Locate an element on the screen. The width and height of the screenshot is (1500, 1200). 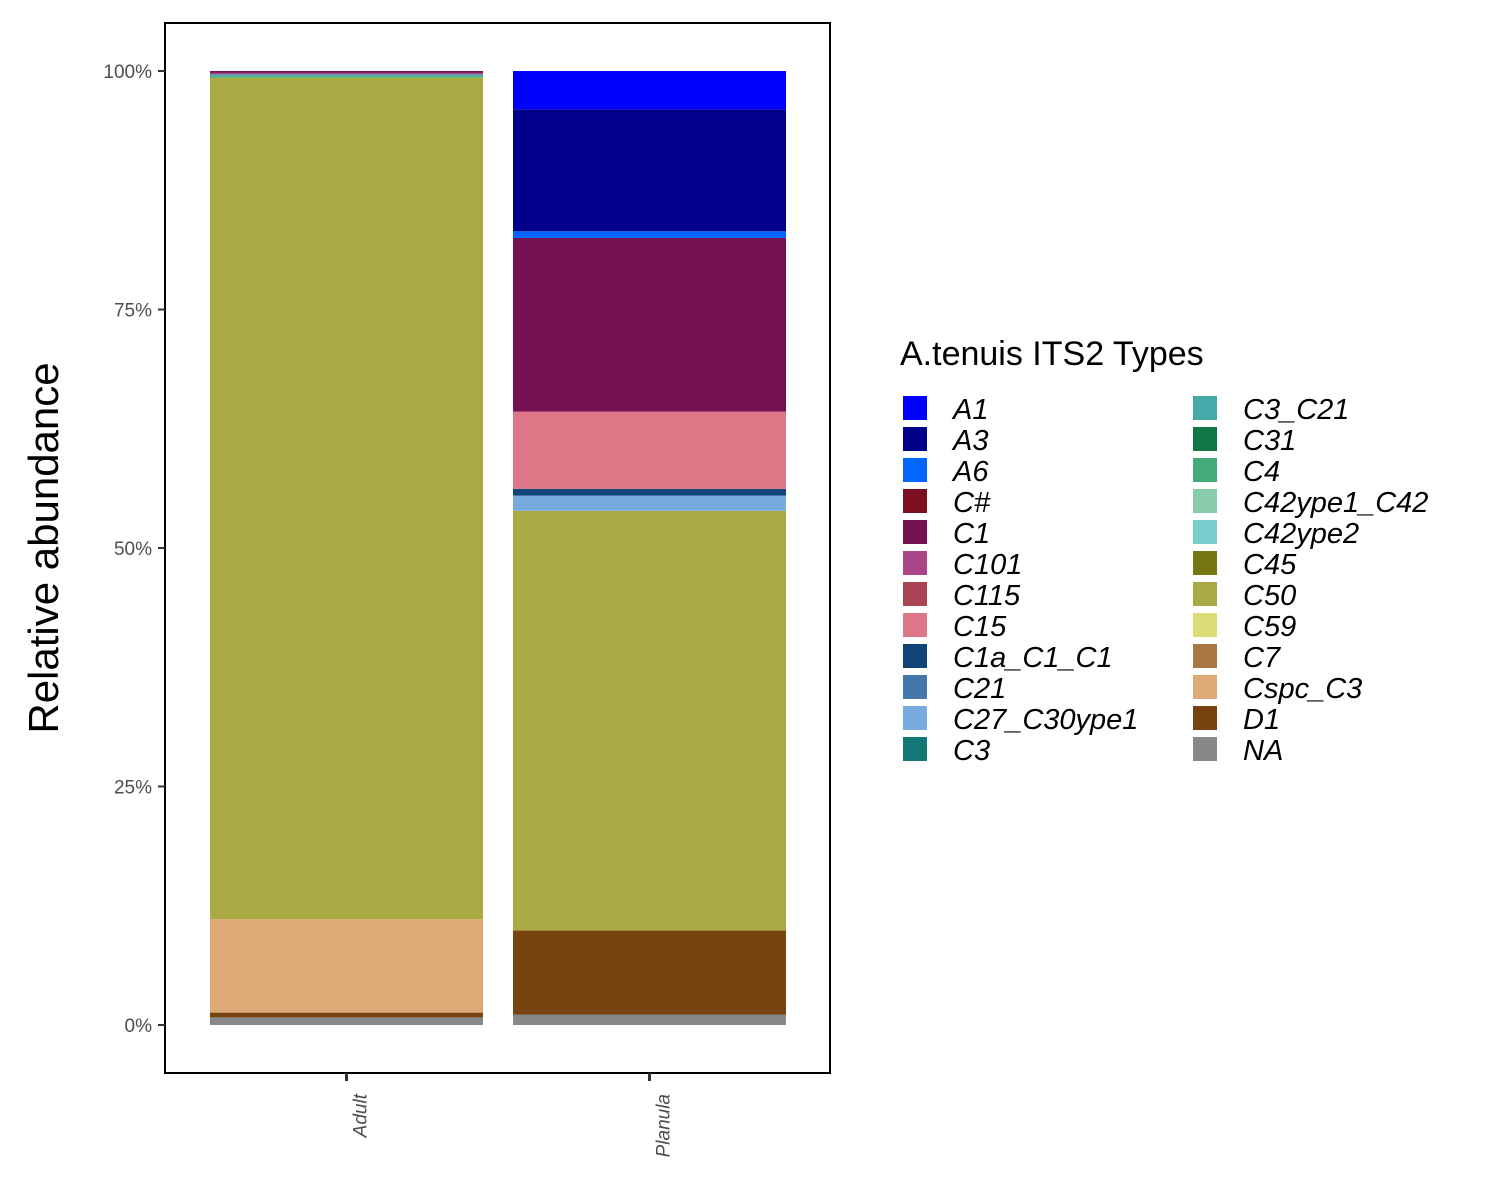
bar-segment-d1-adult is located at coordinates (346, 1015).